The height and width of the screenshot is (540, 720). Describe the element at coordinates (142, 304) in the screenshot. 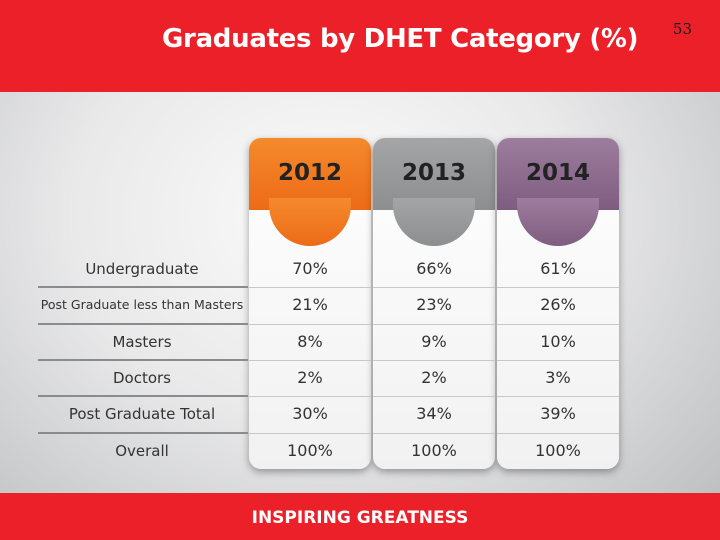

I see `row-label: Post Graduate less than Masters` at that location.